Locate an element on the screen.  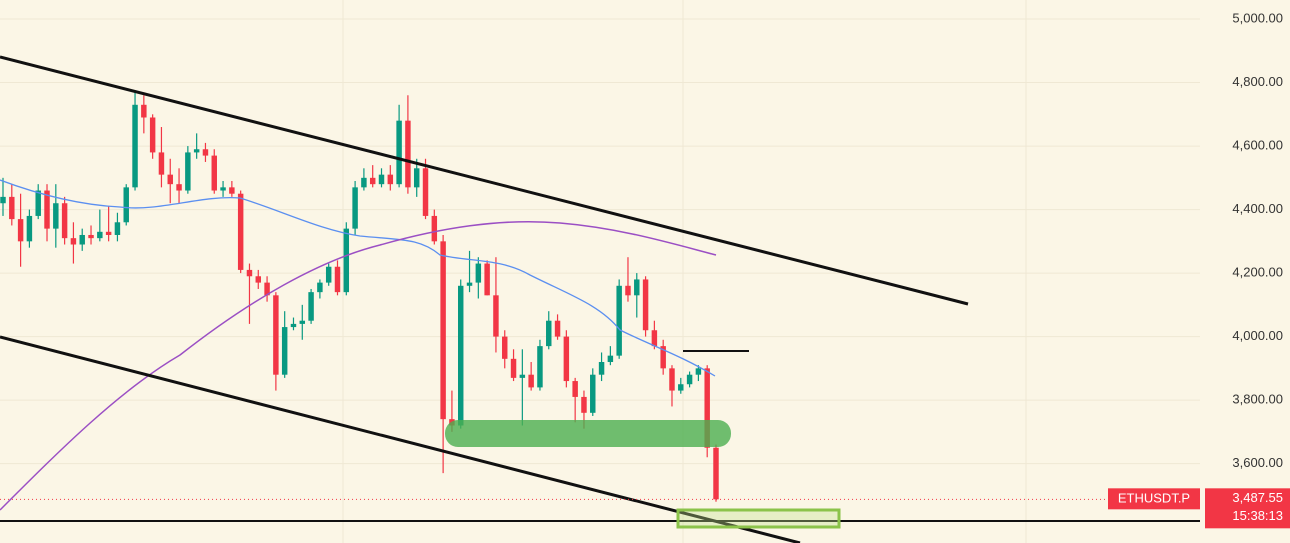
y-tick-label: 4,600.00 is located at coordinates (1257, 145).